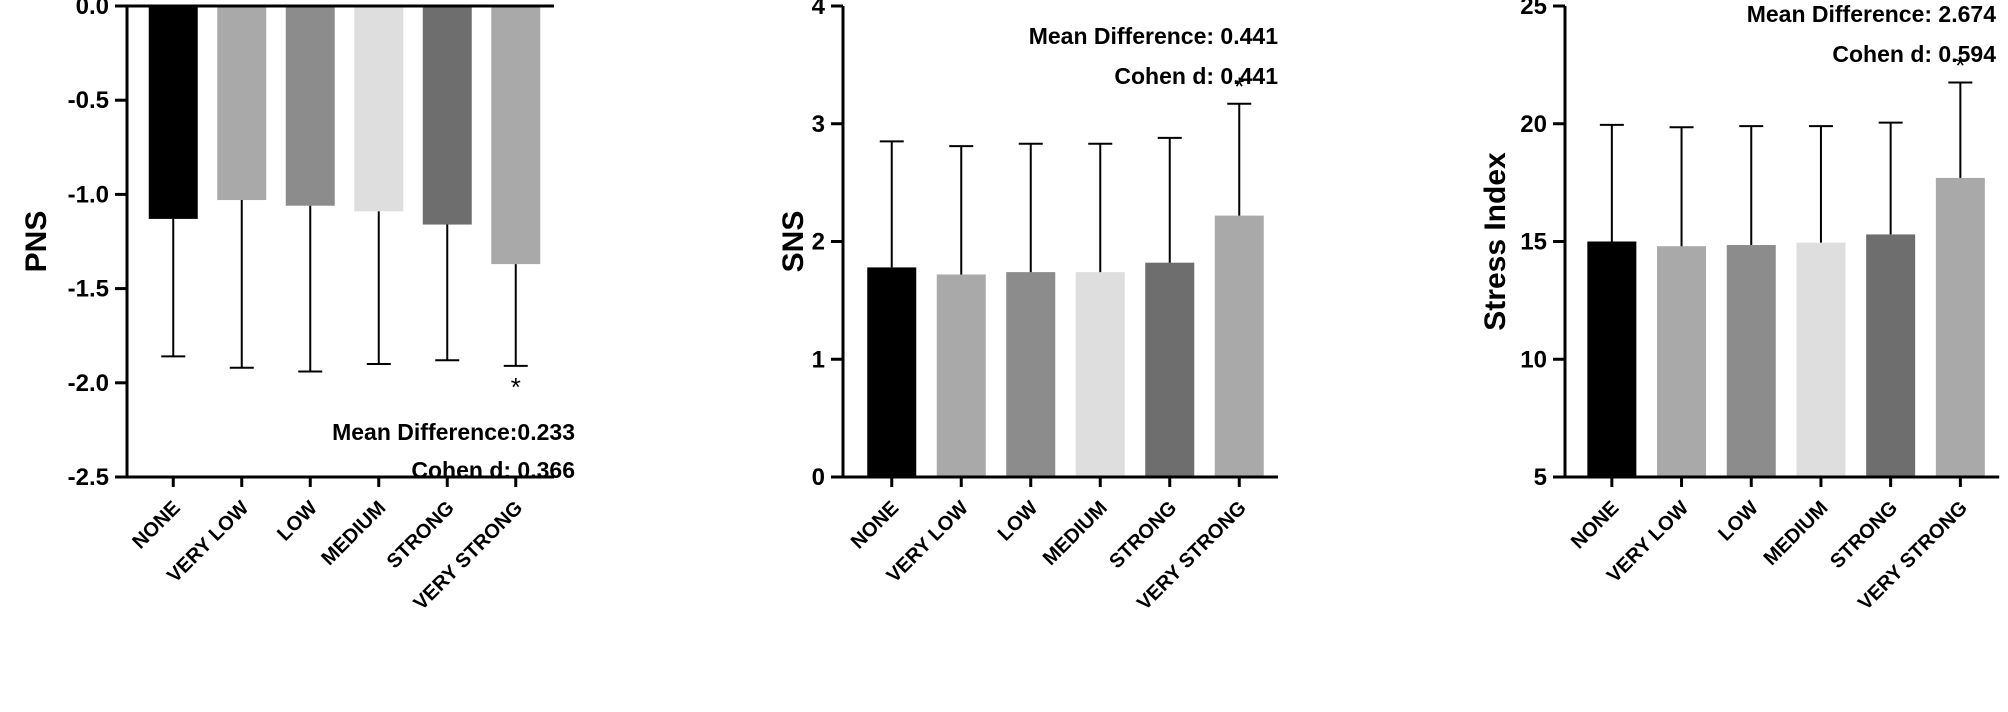  What do you see at coordinates (88, 289) in the screenshot?
I see `y-tick-label: -1.5` at bounding box center [88, 289].